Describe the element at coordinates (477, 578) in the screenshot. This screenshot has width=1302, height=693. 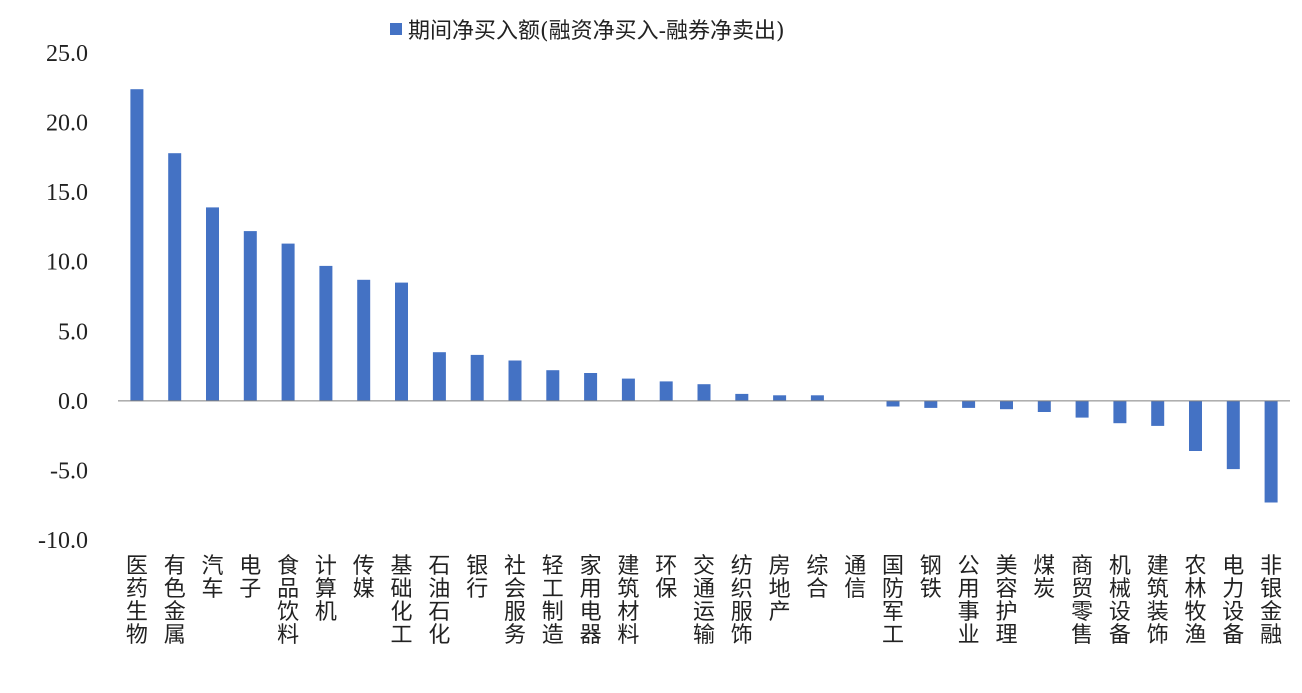
I see `x-tick-label: 银行` at that location.